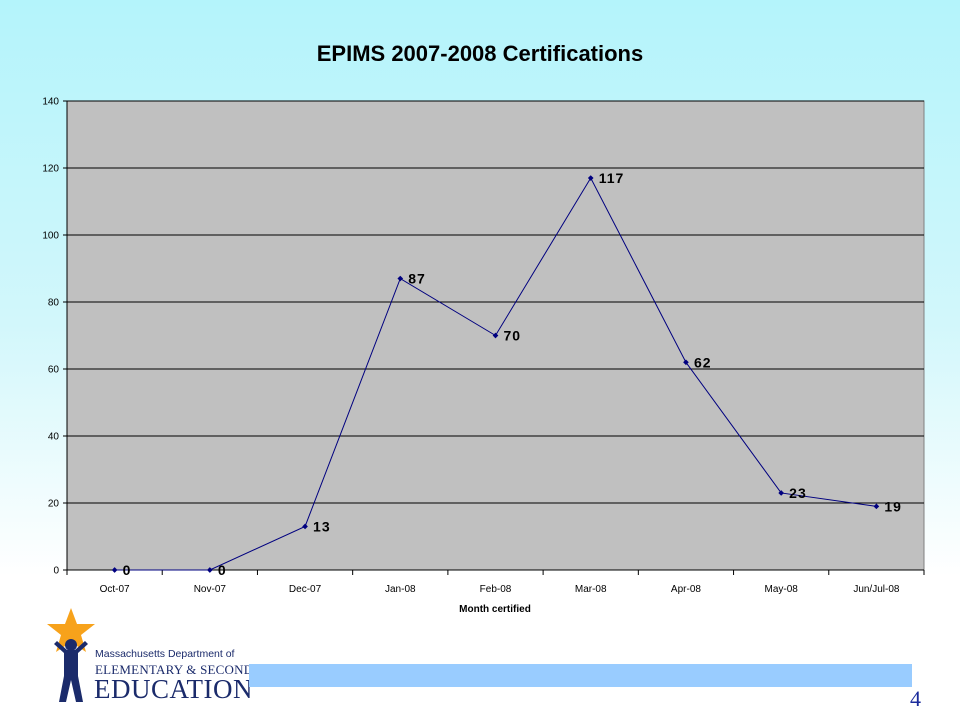  I want to click on x-axis-title: Month certified, so click(495, 609).